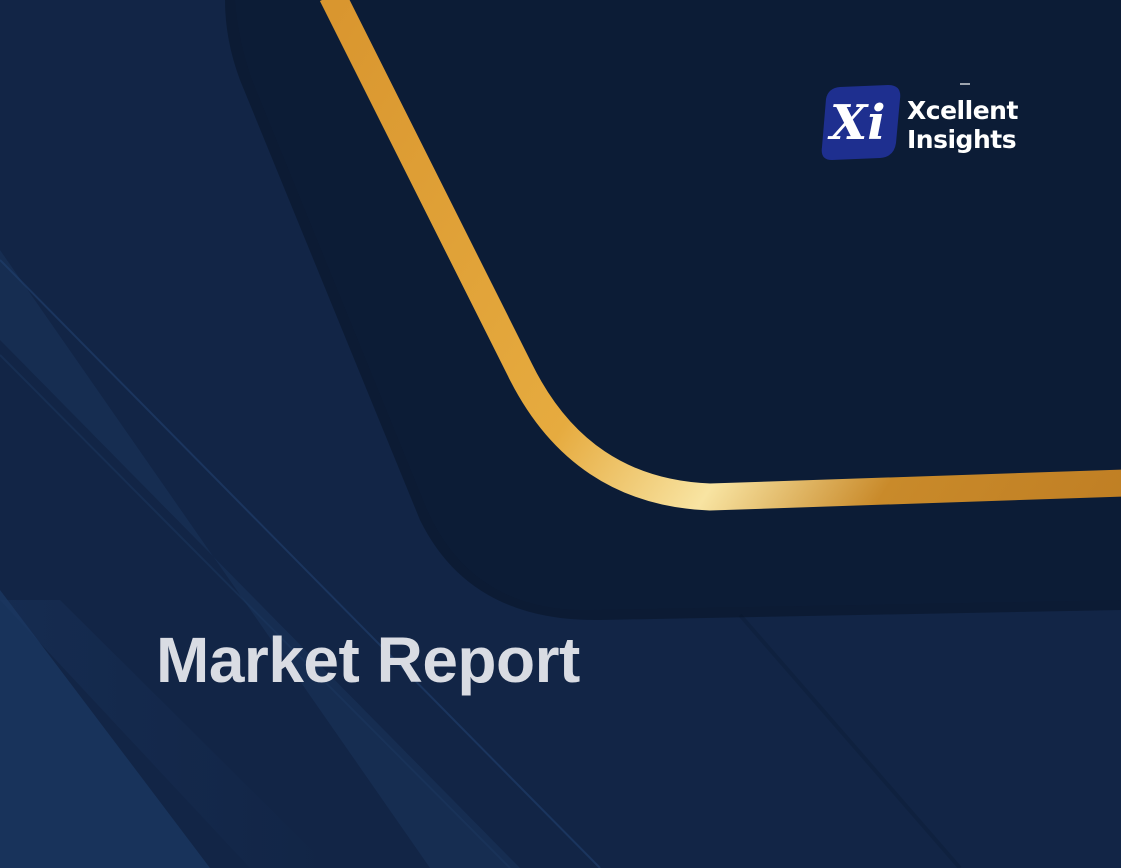 The width and height of the screenshot is (1121, 868). I want to click on diagonal-line, so click(850, 740).